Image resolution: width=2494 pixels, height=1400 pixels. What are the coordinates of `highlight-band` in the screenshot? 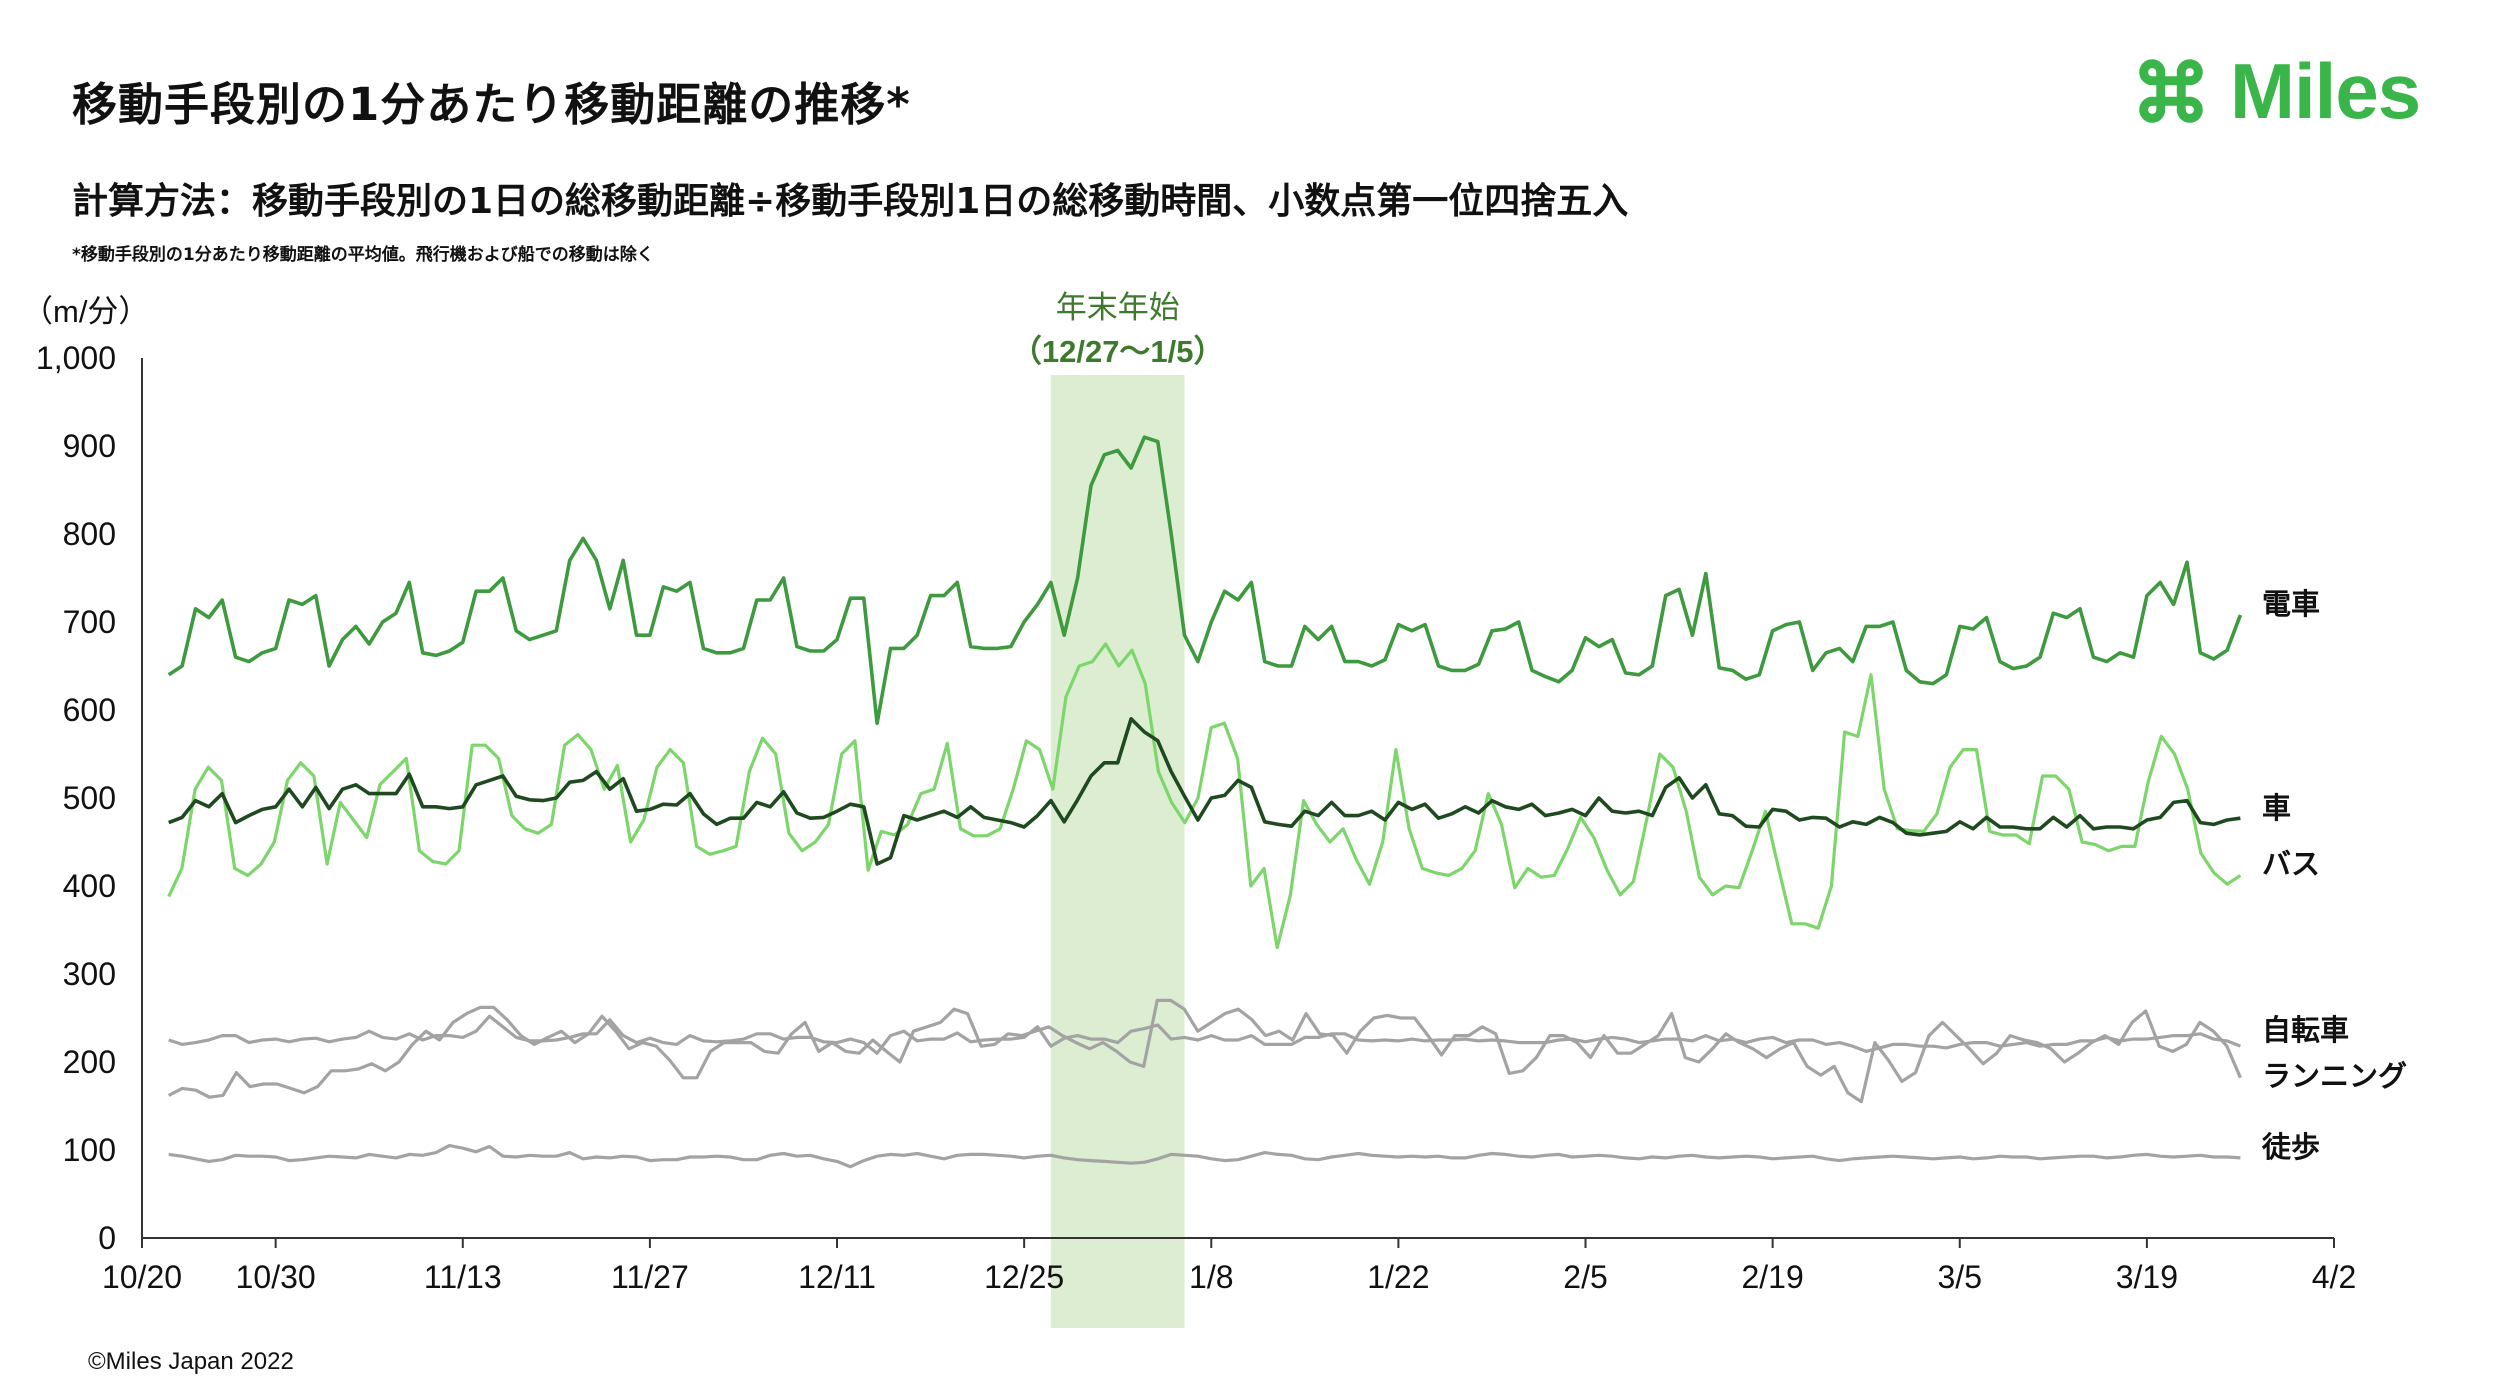 It's located at (1117, 851).